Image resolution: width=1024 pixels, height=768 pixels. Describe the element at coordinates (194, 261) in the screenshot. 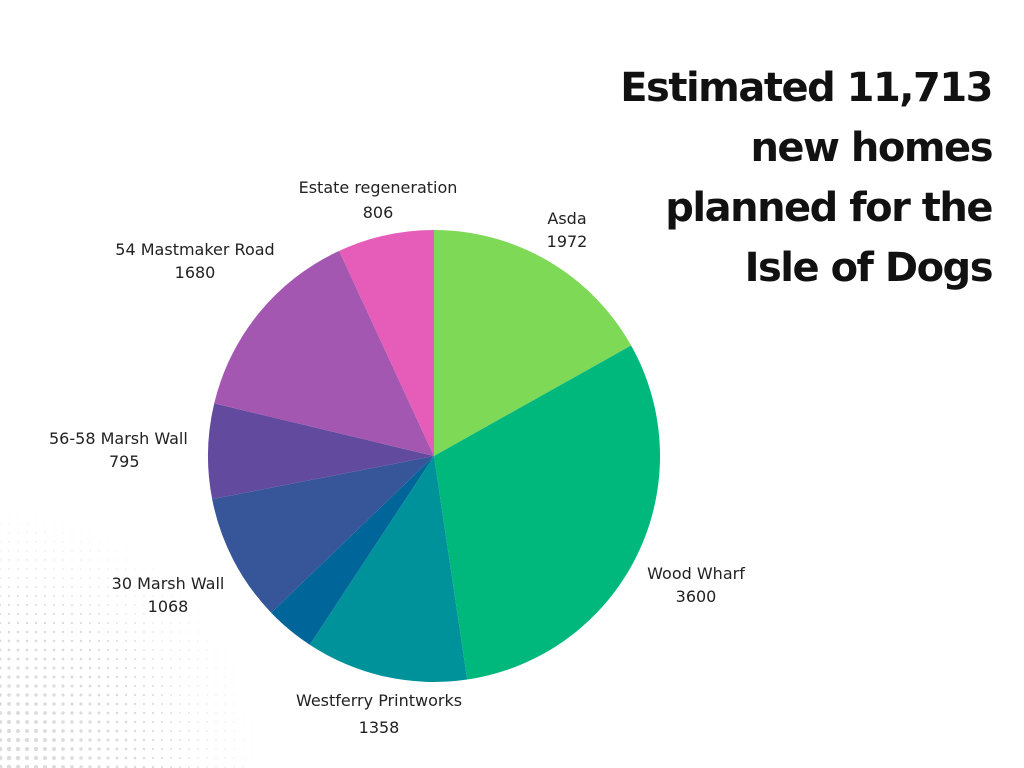

I see `label-54-mastmaker-road: 54 Mastmaker Road 1680` at that location.